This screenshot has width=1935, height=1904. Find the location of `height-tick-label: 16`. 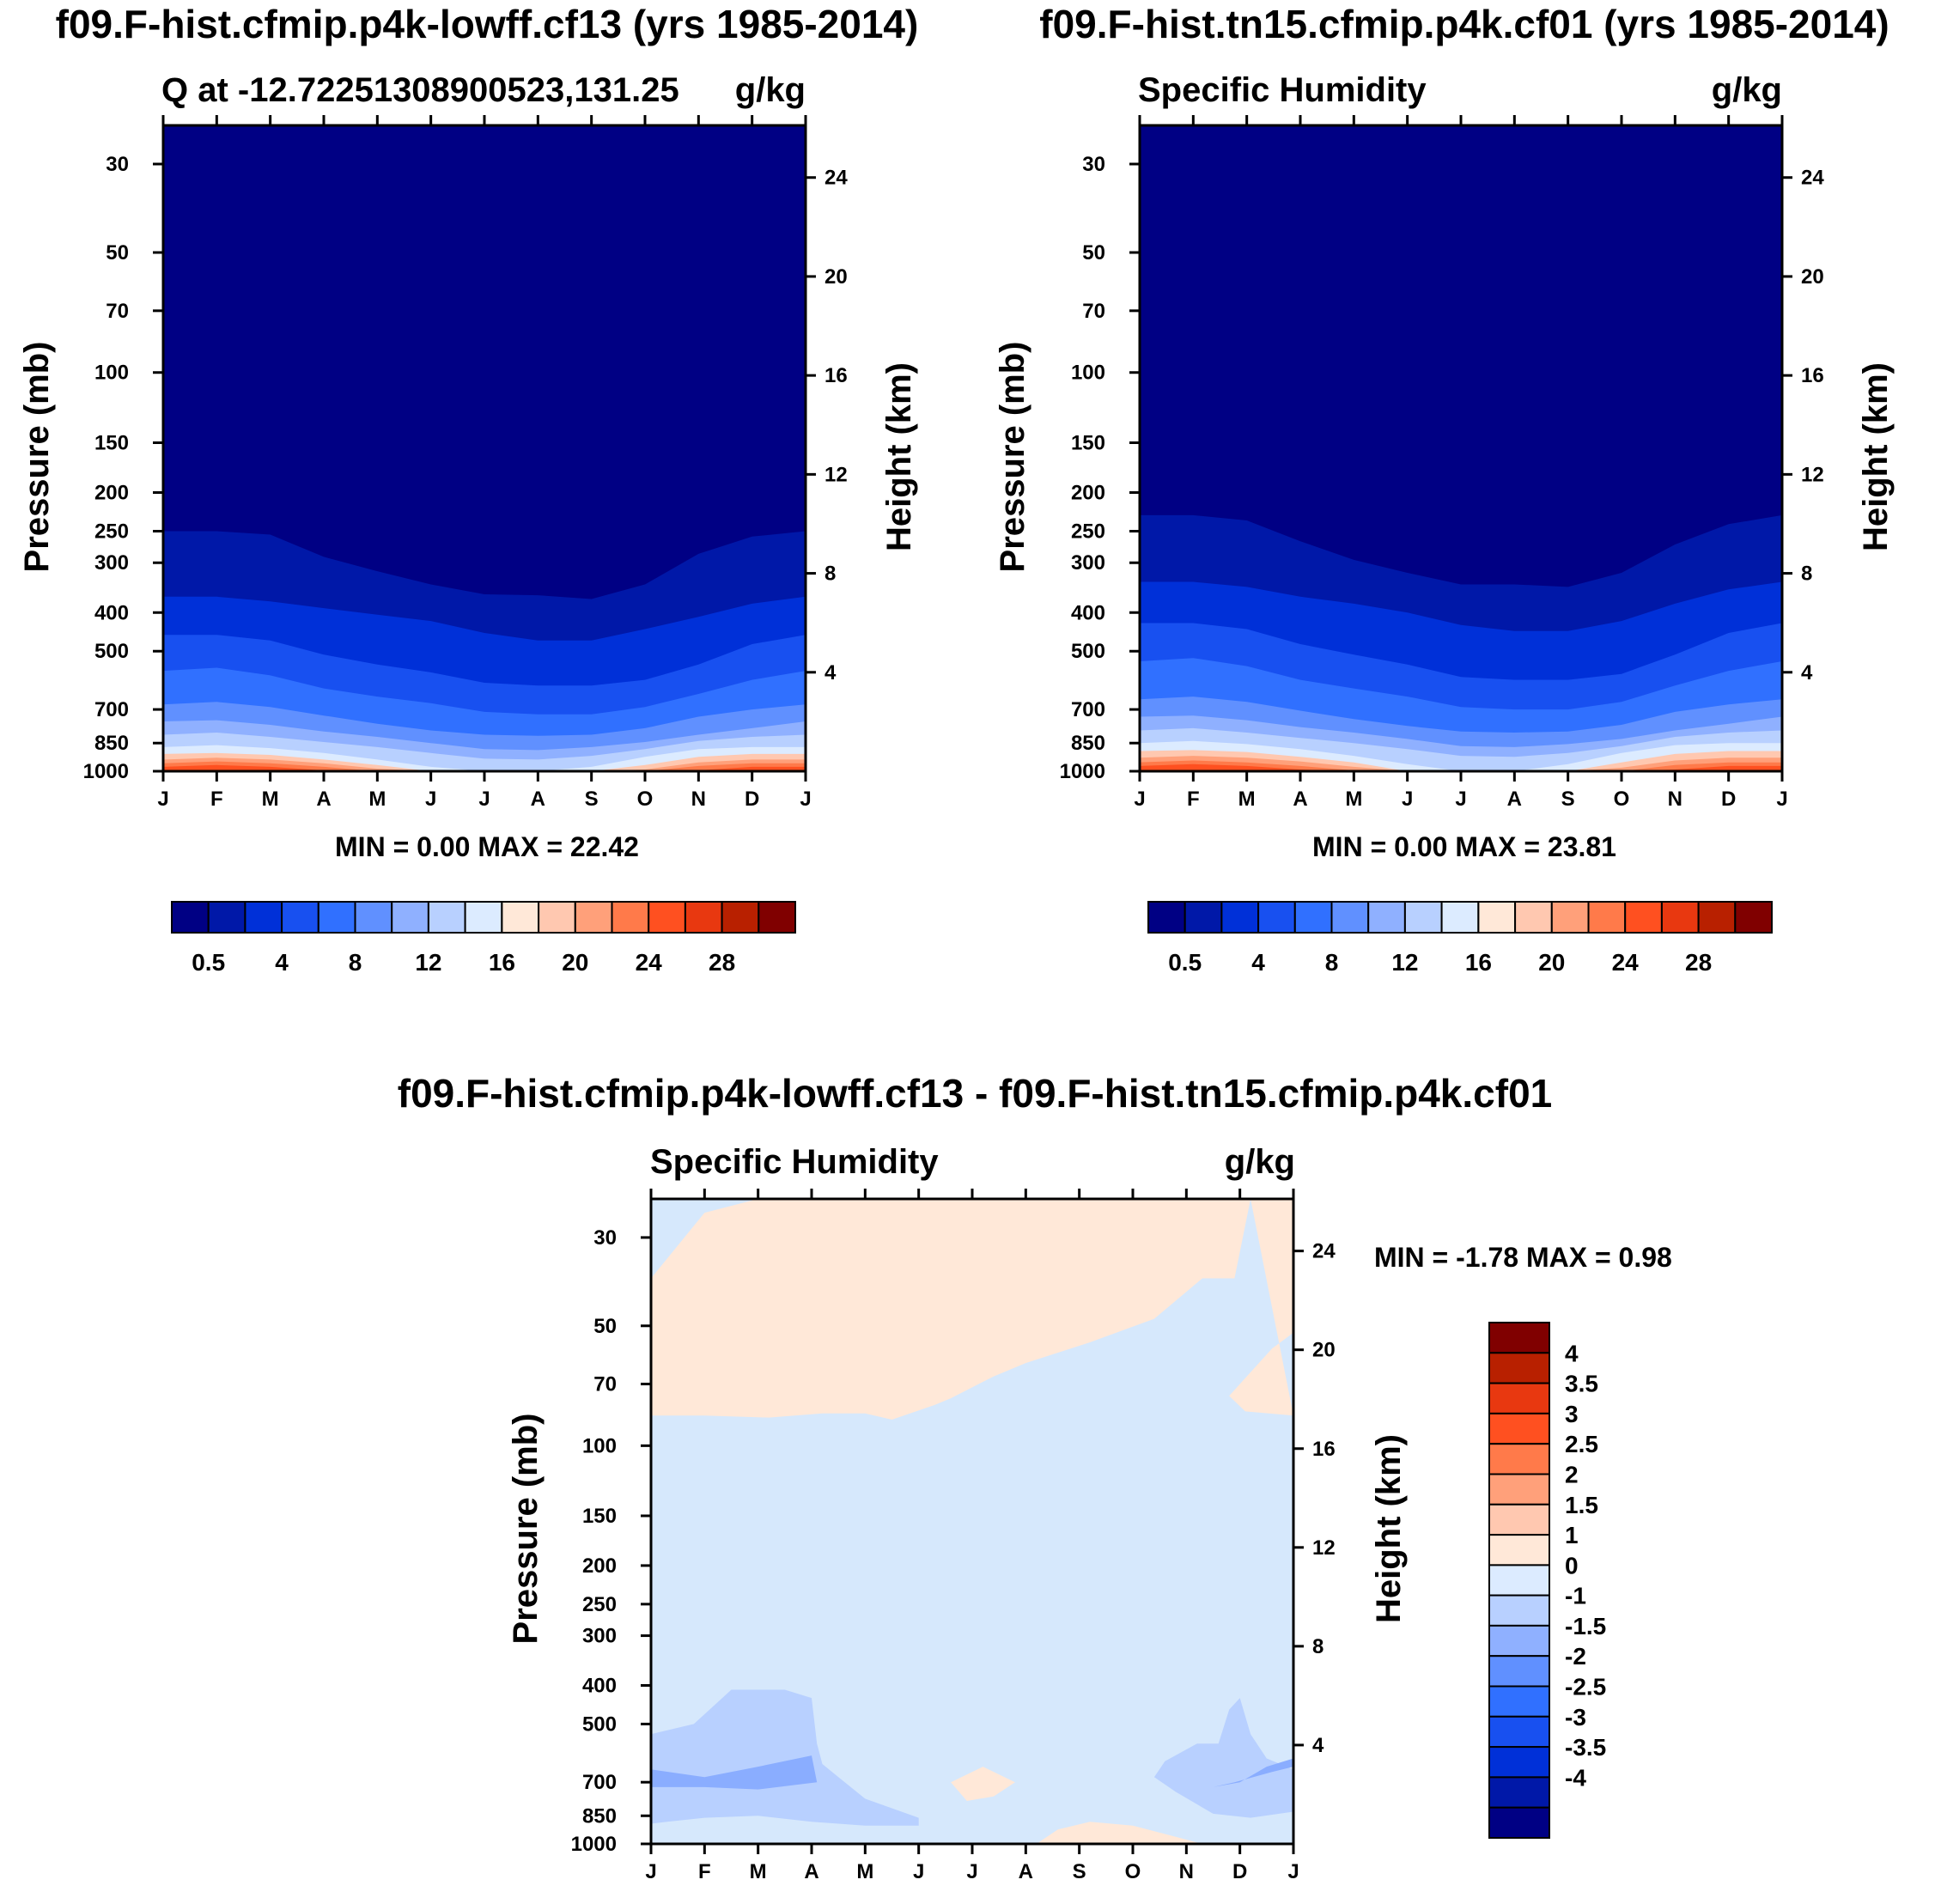

height-tick-label: 16 is located at coordinates (1324, 1450).